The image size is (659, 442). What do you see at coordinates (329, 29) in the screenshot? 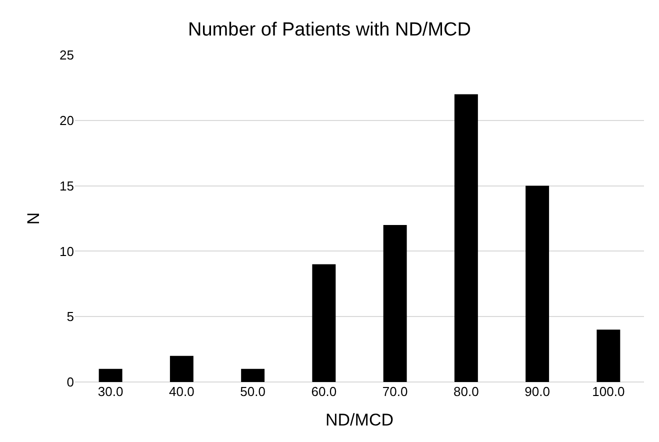
I see `chart-title: Number of Patients with ND/MCD` at bounding box center [329, 29].